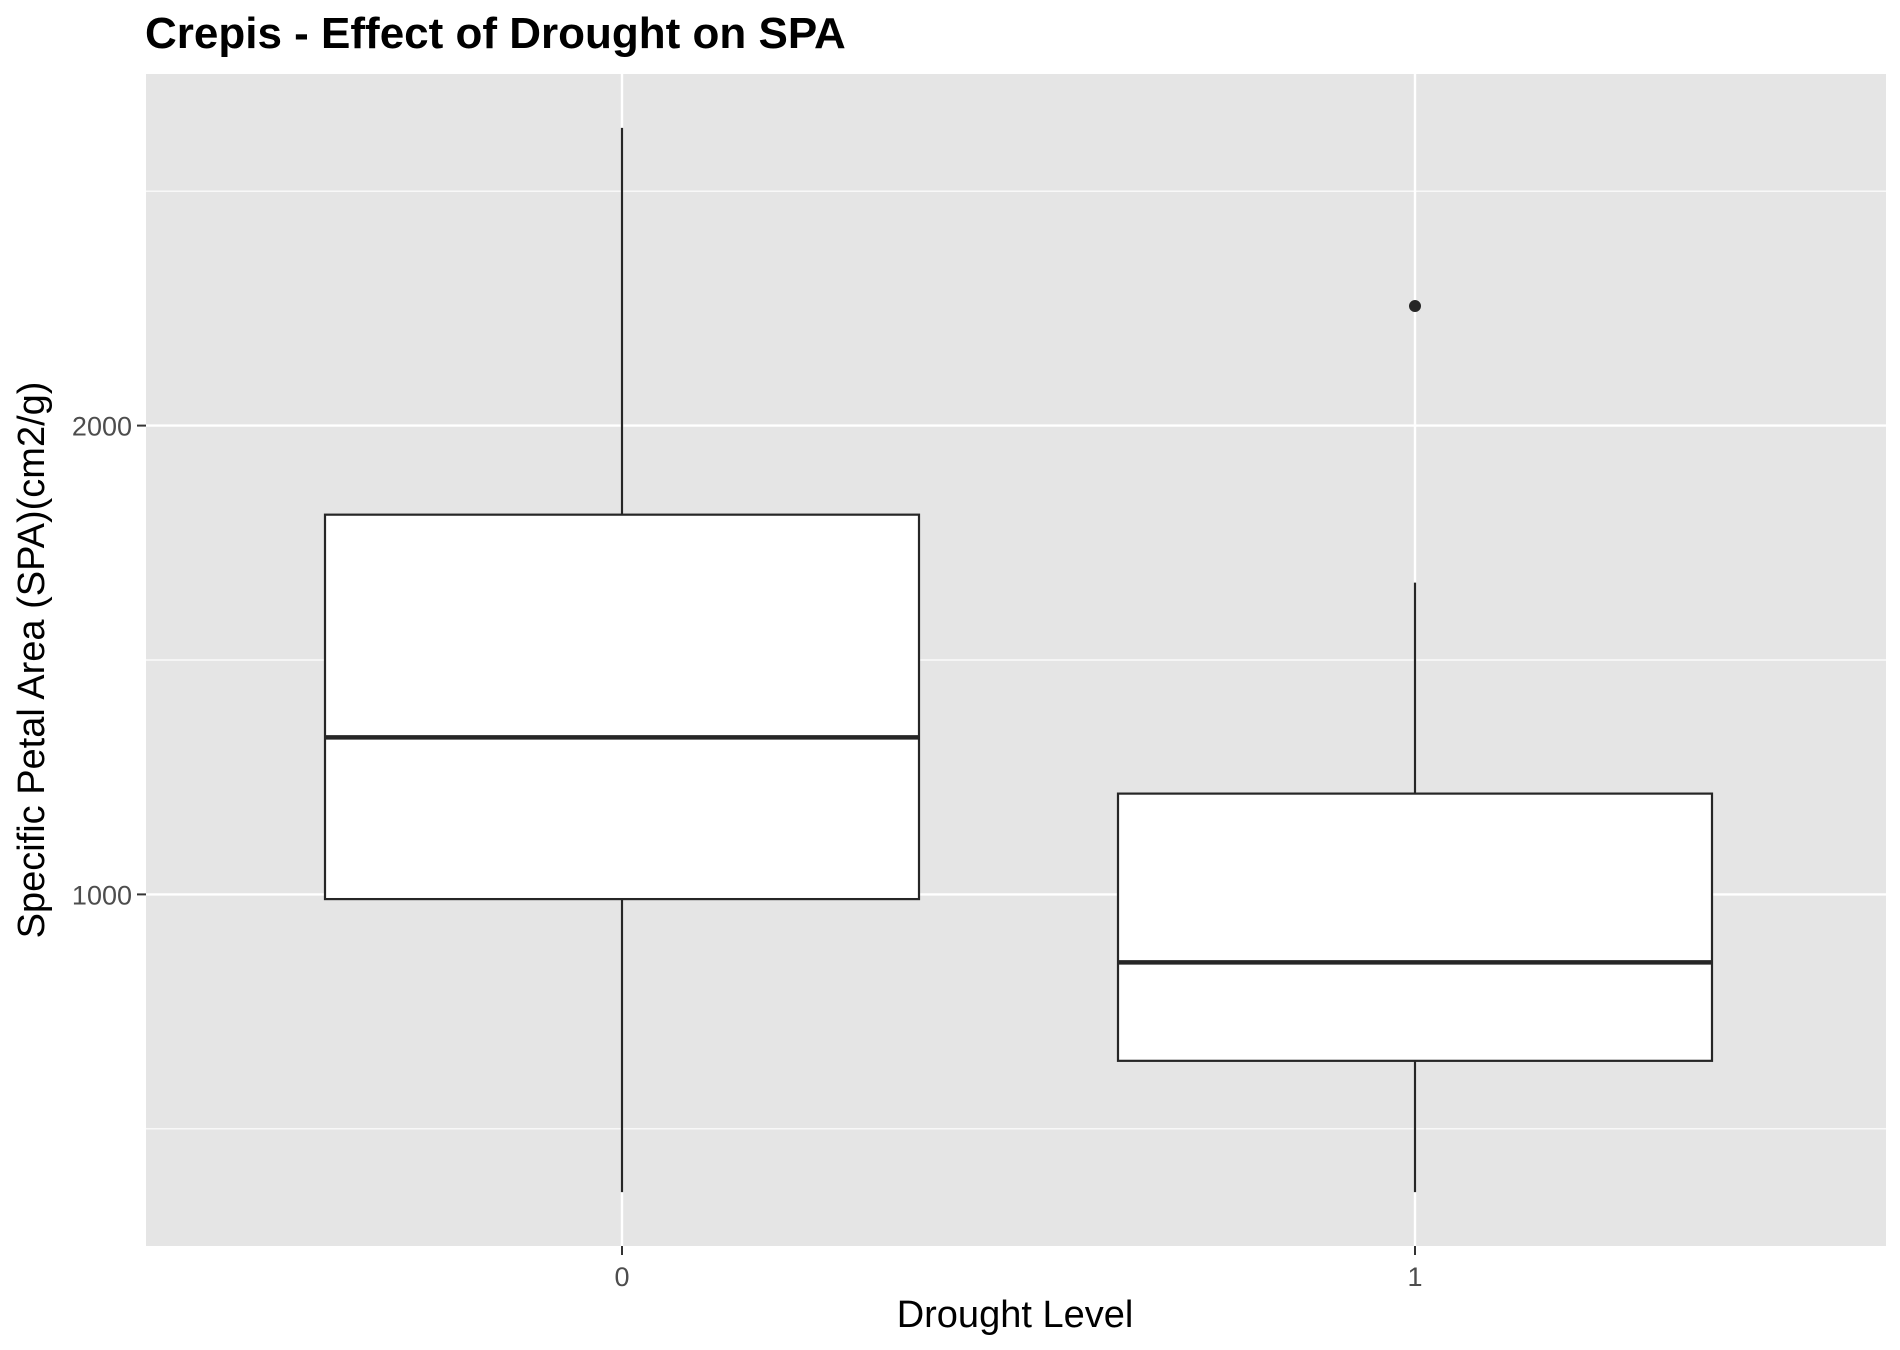 The height and width of the screenshot is (1350, 1900). I want to click on chart-title: Crepis - Effect of Drought on SPA, so click(495, 33).